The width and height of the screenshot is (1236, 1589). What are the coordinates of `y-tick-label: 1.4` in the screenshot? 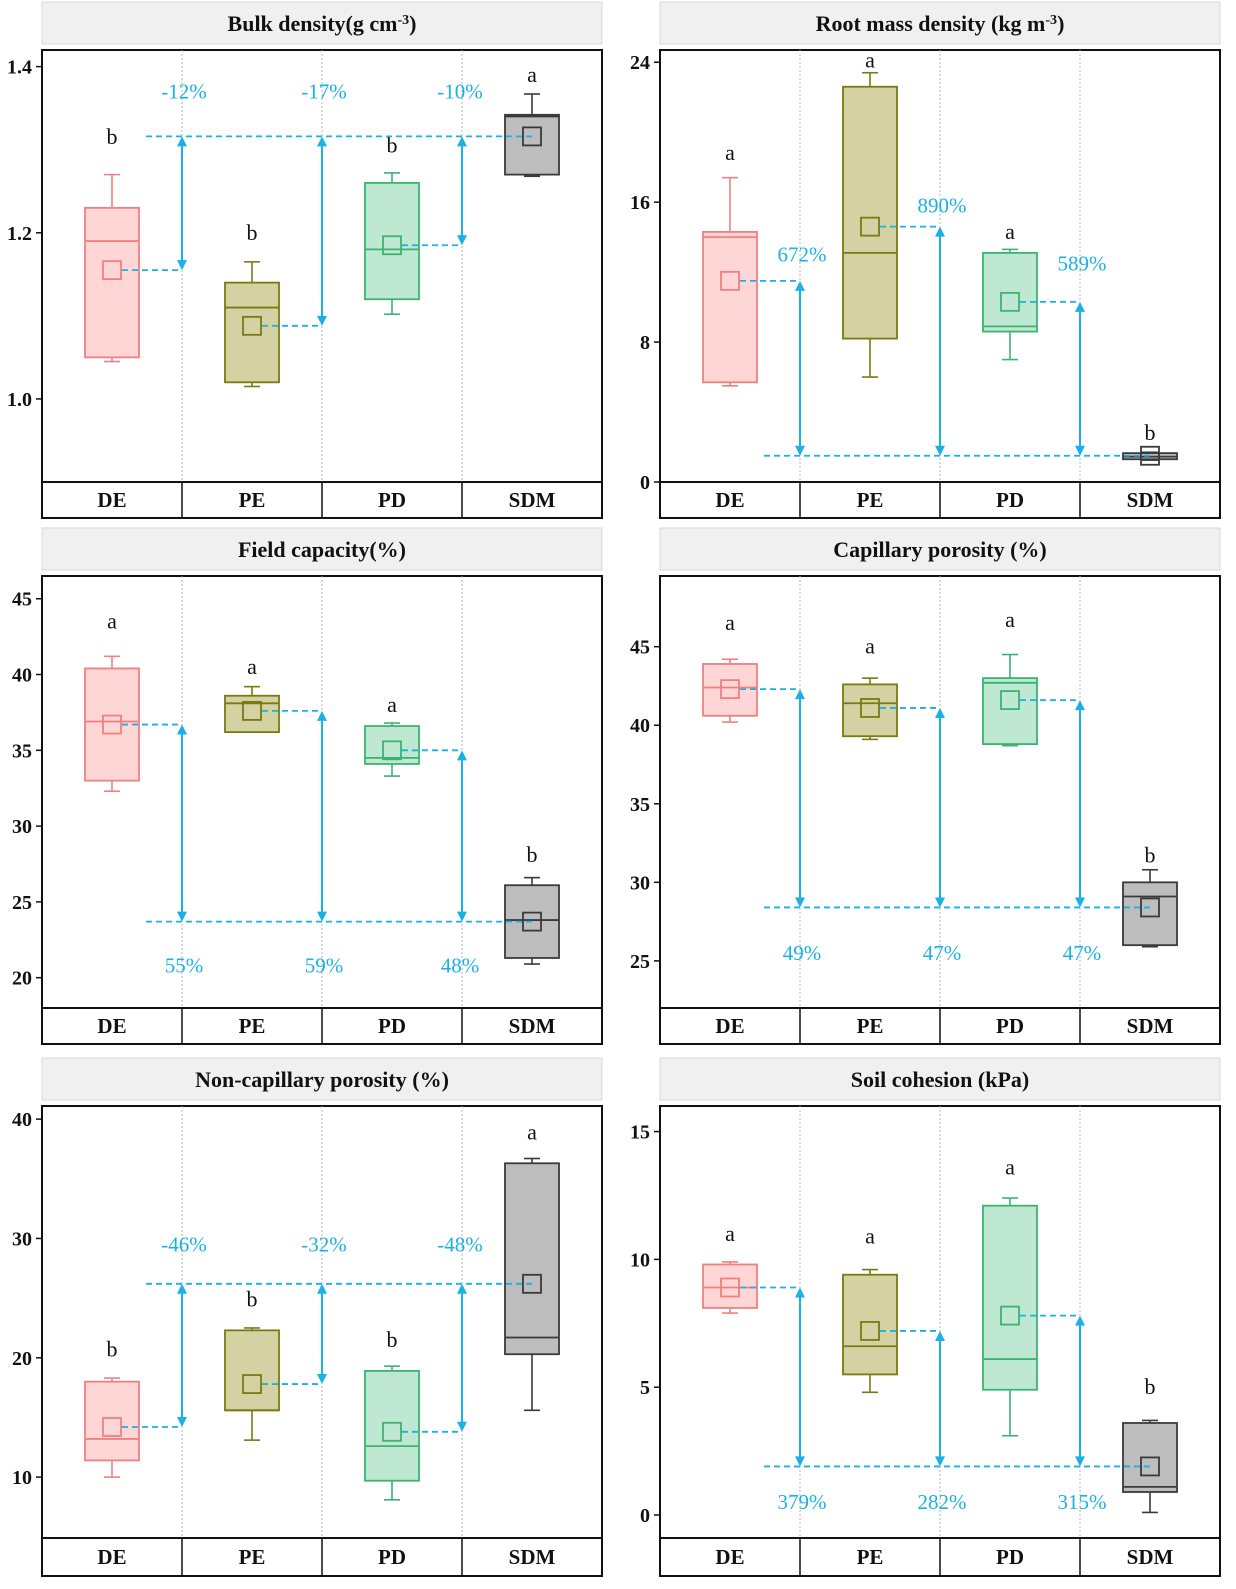 It's located at (19, 68).